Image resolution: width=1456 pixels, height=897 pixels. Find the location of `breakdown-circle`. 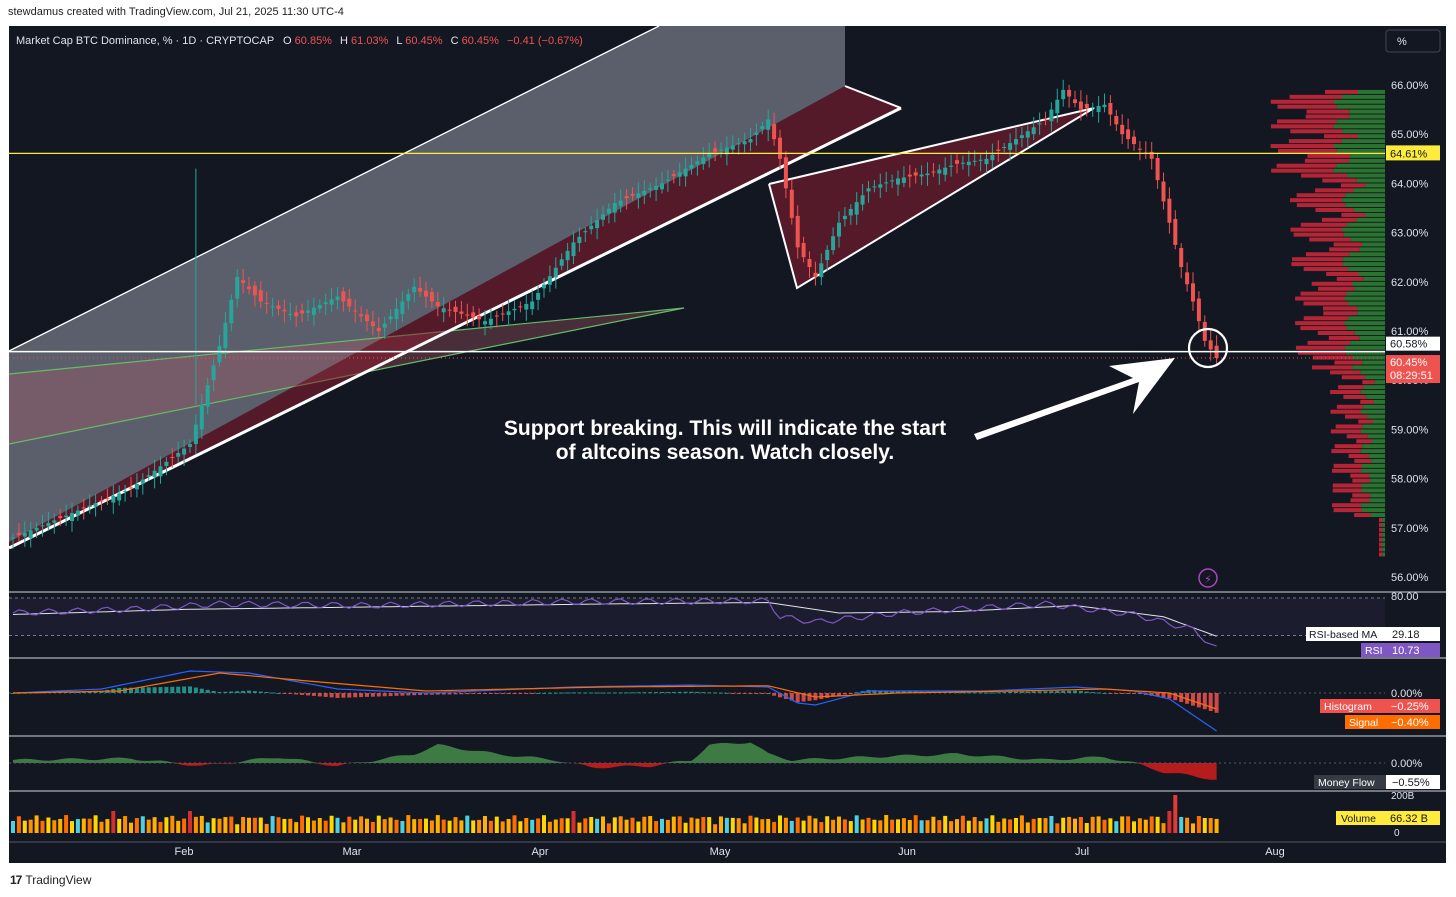

breakdown-circle is located at coordinates (1208, 348).